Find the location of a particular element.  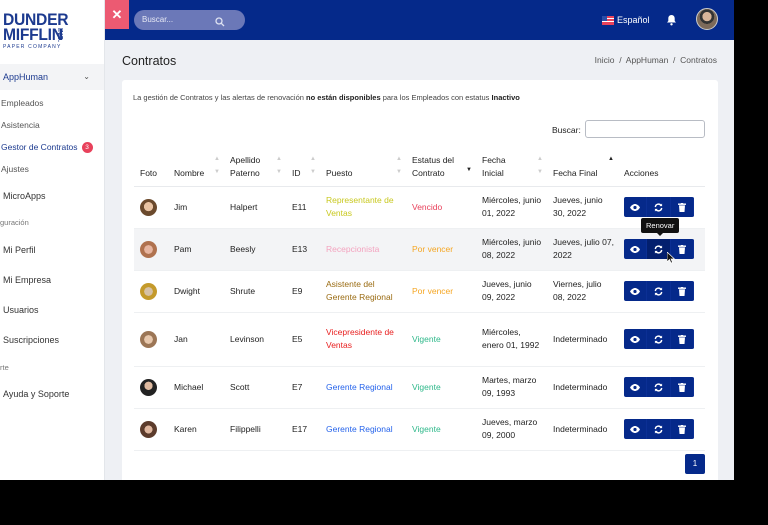

sidebar-item-mi-perfil: Mi Perfil is located at coordinates (19, 250).